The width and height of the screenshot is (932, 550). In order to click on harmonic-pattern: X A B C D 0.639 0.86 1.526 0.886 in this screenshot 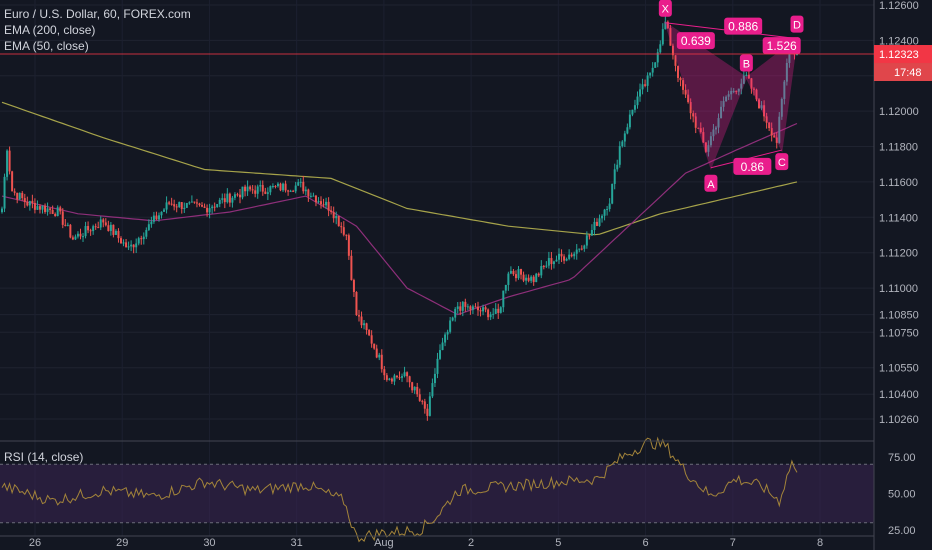, I will do `click(731, 96)`.